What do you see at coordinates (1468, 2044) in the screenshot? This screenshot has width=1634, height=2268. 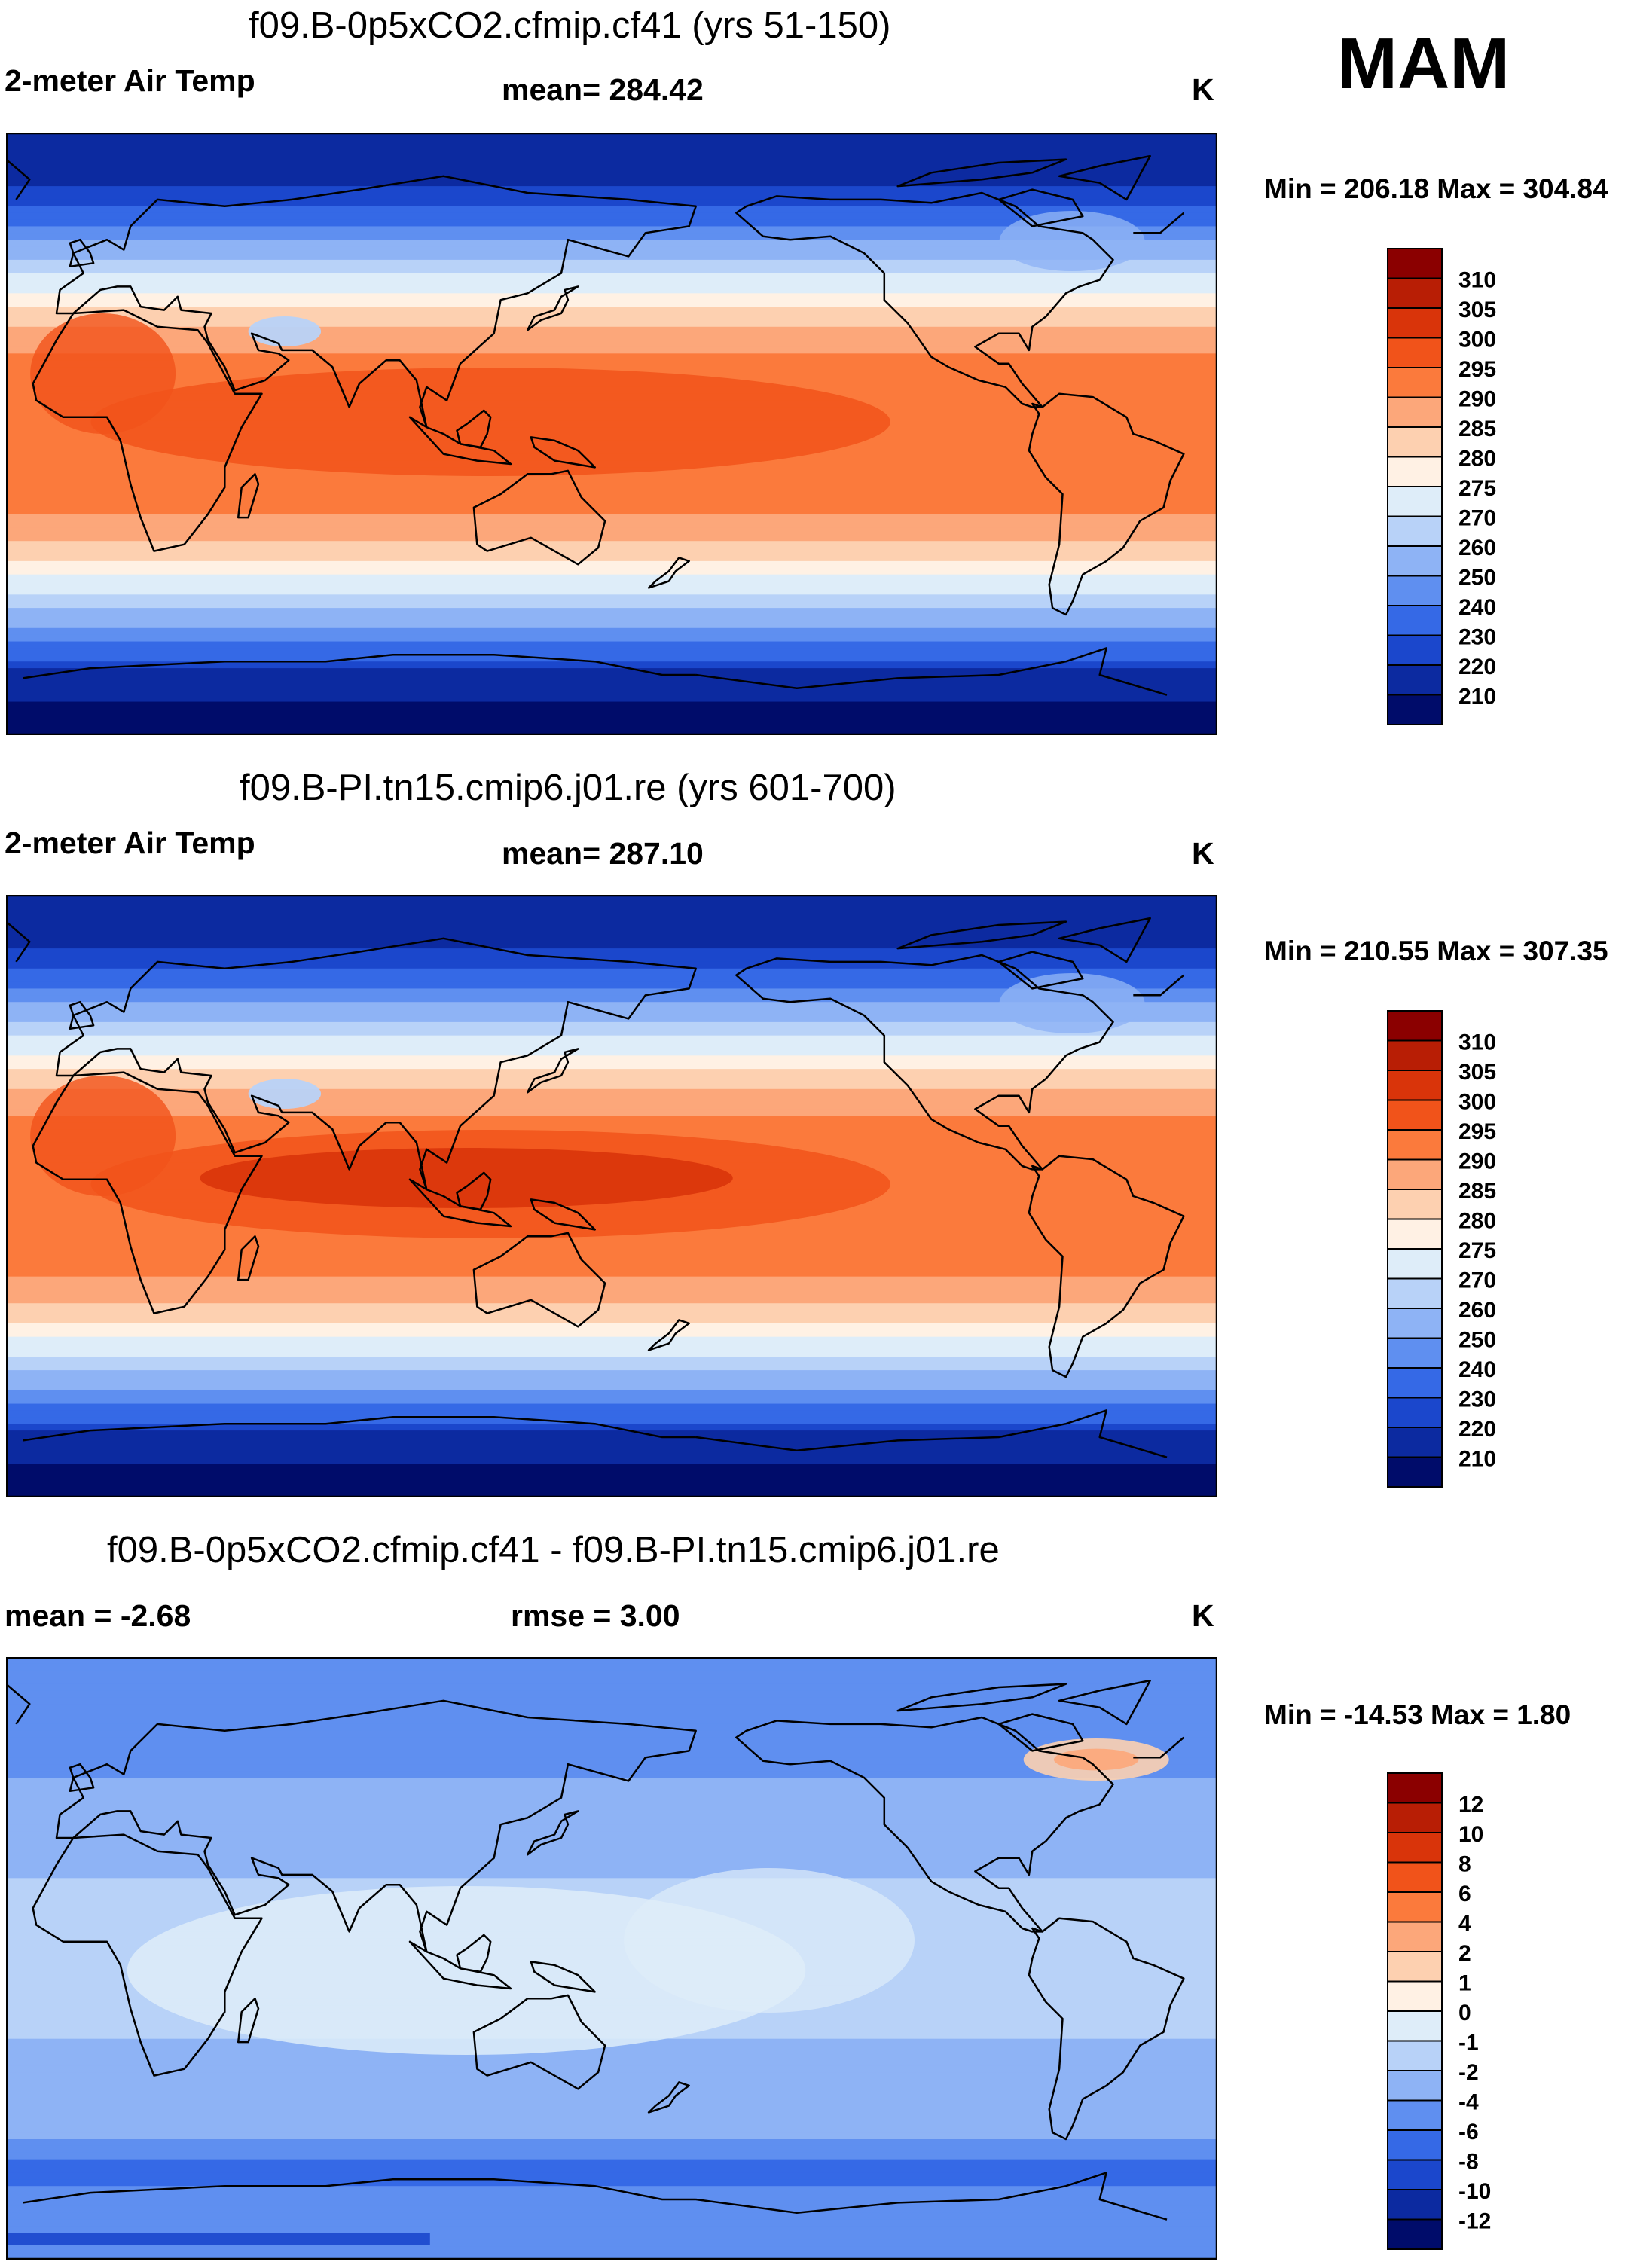 I see `colorbar-tick-label: -1` at bounding box center [1468, 2044].